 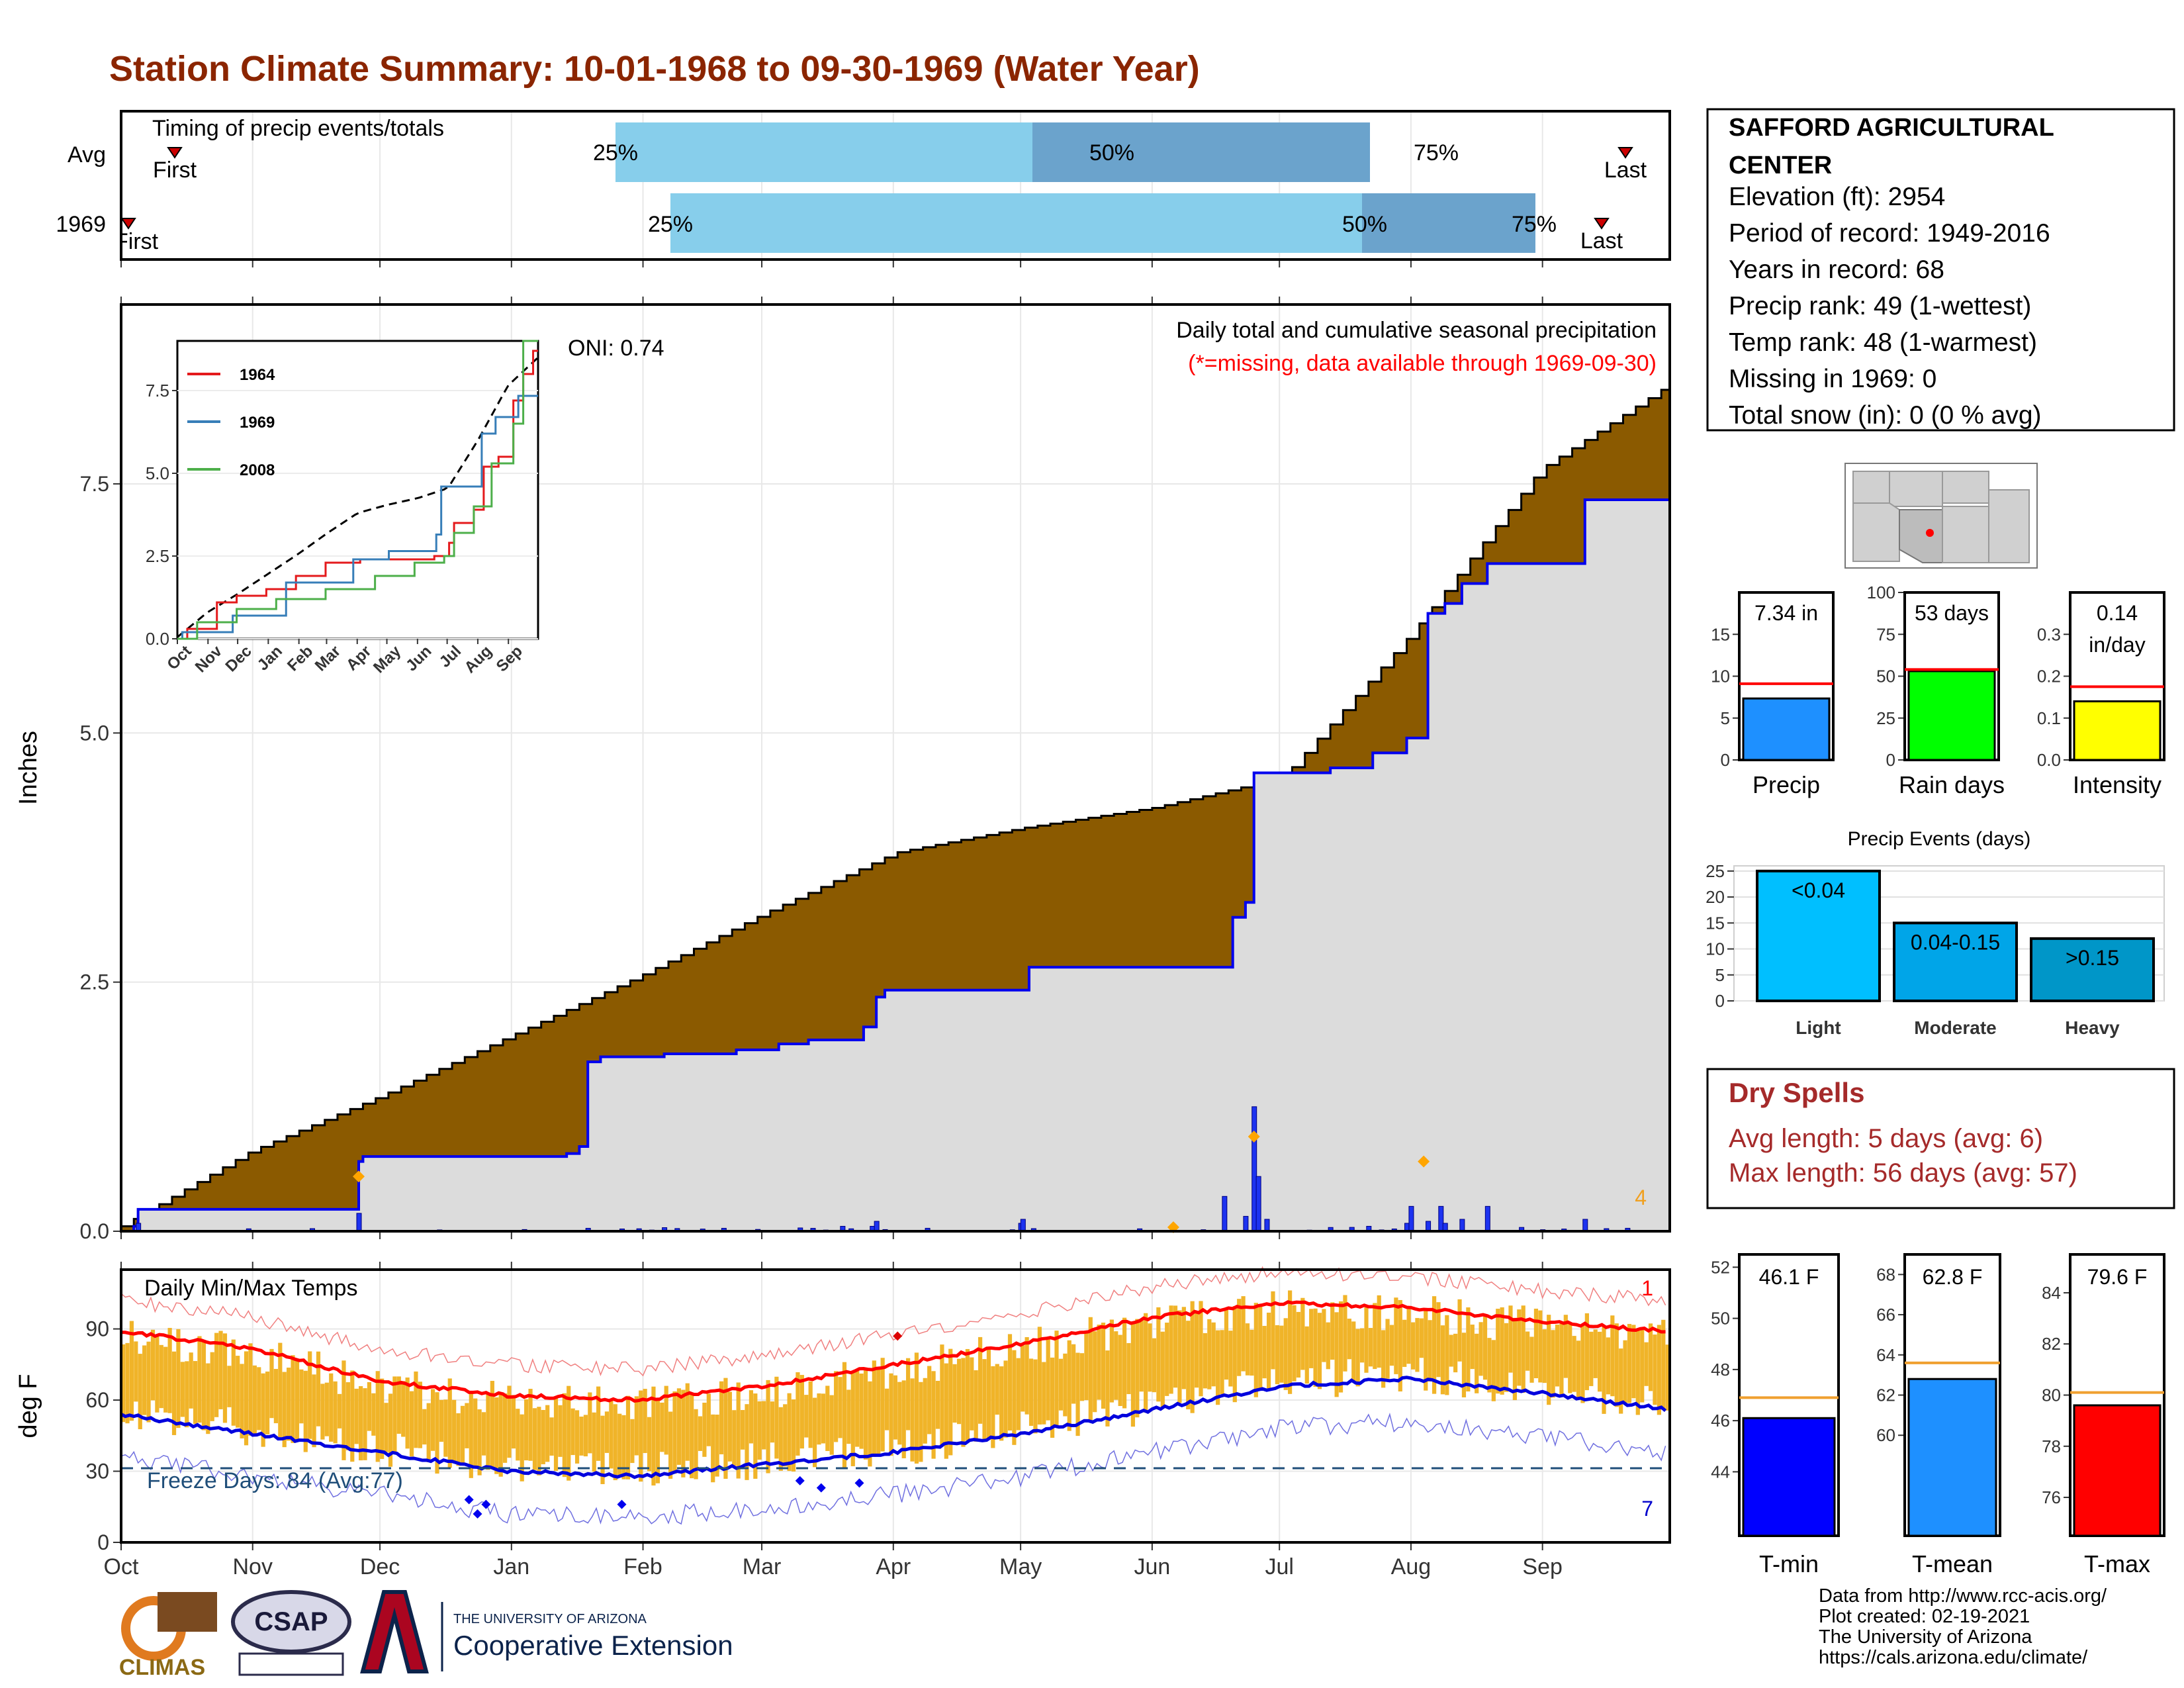 What do you see at coordinates (1789, 1477) in the screenshot?
I see `temp-bar-value` at bounding box center [1789, 1477].